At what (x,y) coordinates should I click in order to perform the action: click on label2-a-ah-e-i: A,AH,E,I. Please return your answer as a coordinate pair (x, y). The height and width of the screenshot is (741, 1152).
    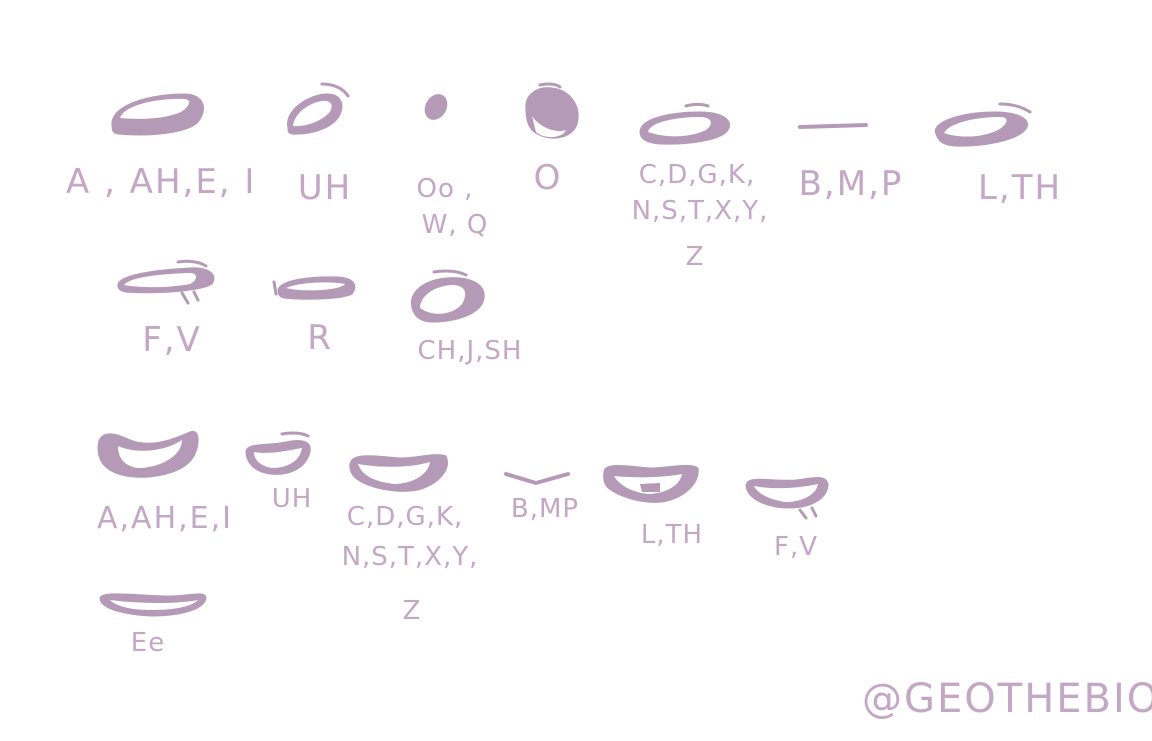
    Looking at the image, I should click on (164, 518).